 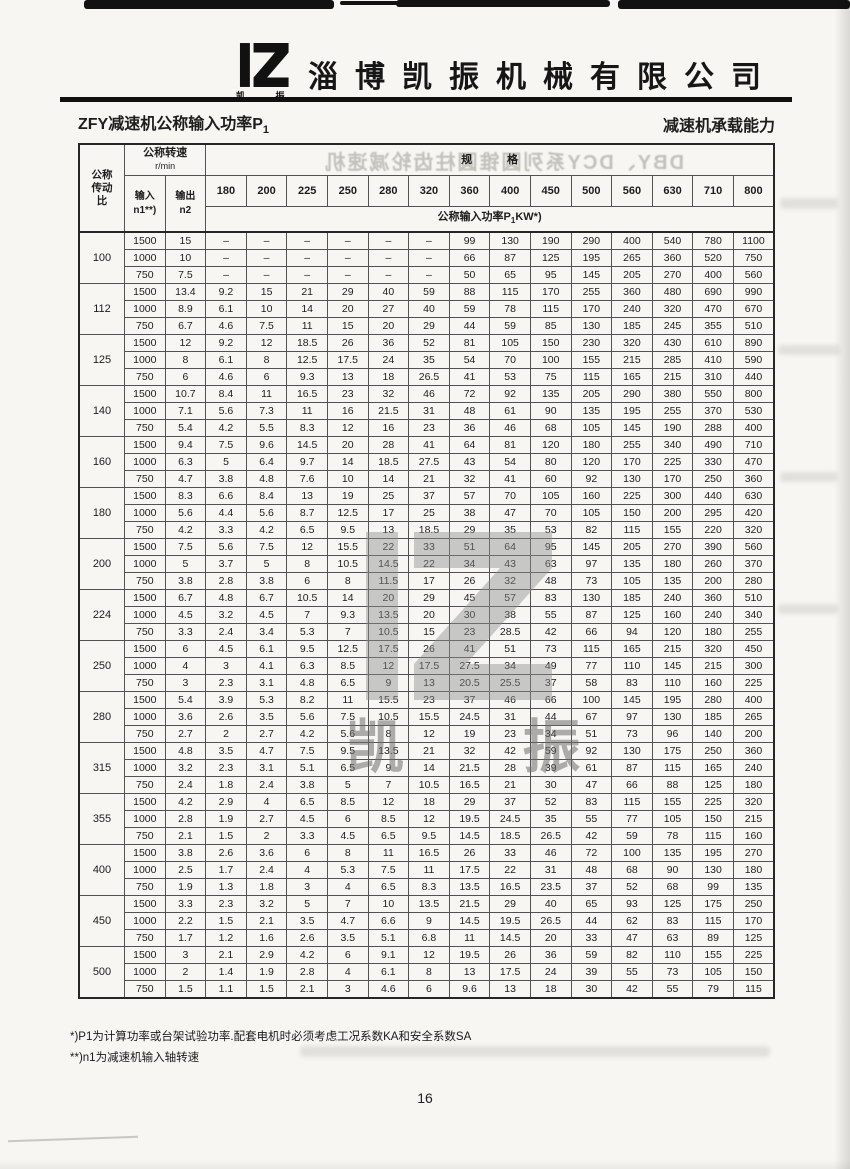 I want to click on power-value-cell: 1.9, so click(x=226, y=819).